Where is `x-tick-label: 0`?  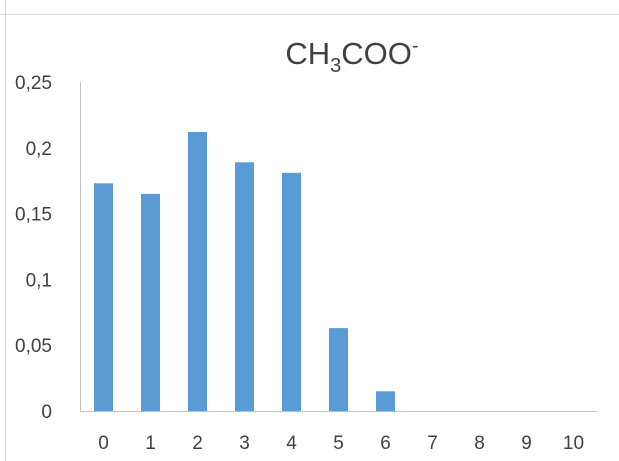
x-tick-label: 0 is located at coordinates (103, 443).